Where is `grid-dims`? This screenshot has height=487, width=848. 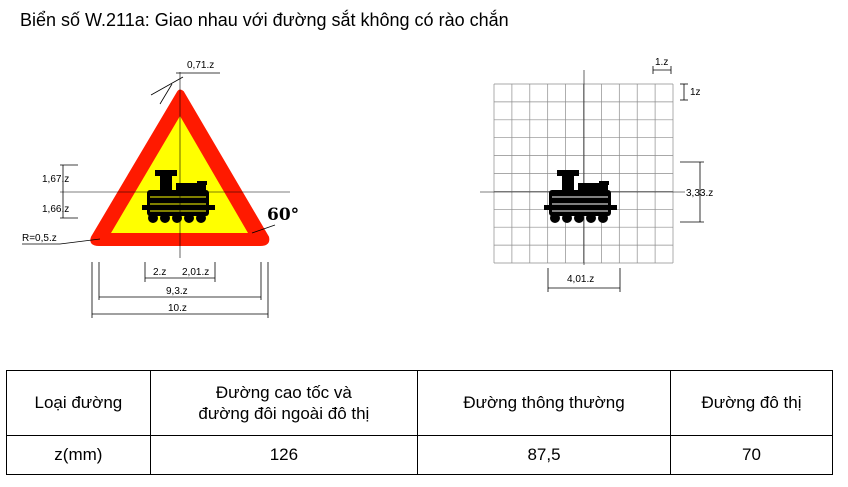
grid-dims is located at coordinates (625, 179).